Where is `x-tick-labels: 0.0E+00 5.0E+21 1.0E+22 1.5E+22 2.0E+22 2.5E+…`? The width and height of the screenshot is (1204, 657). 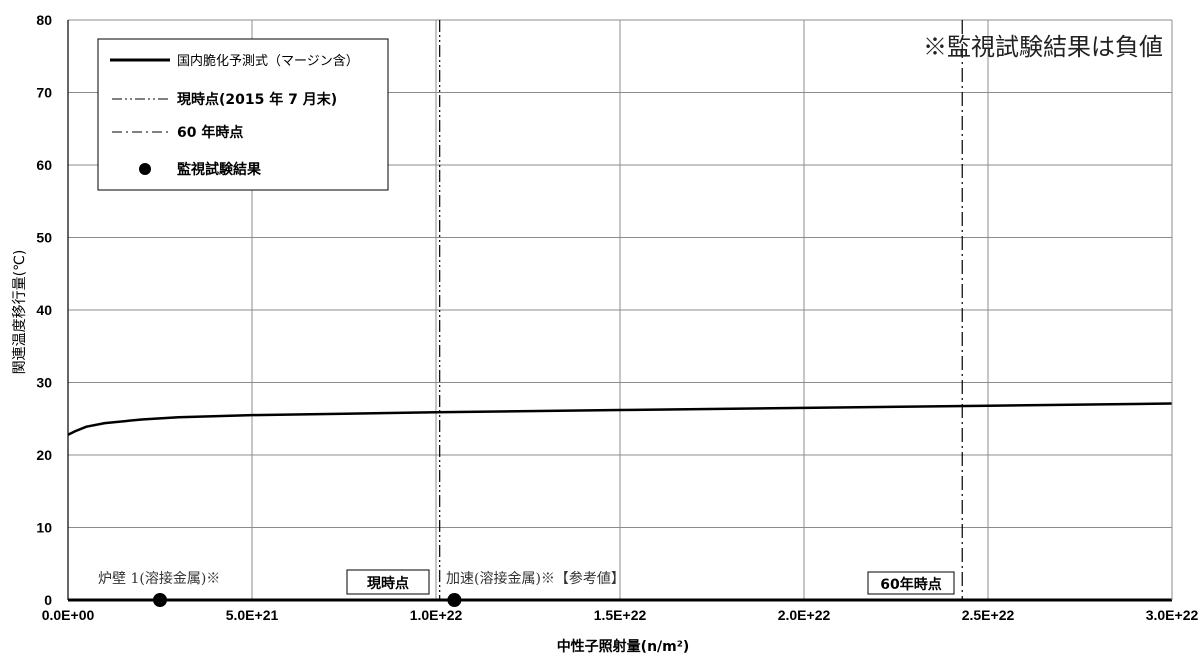 x-tick-labels: 0.0E+00 5.0E+21 1.0E+22 1.5E+22 2.0E+22 2.5E+… is located at coordinates (620, 615).